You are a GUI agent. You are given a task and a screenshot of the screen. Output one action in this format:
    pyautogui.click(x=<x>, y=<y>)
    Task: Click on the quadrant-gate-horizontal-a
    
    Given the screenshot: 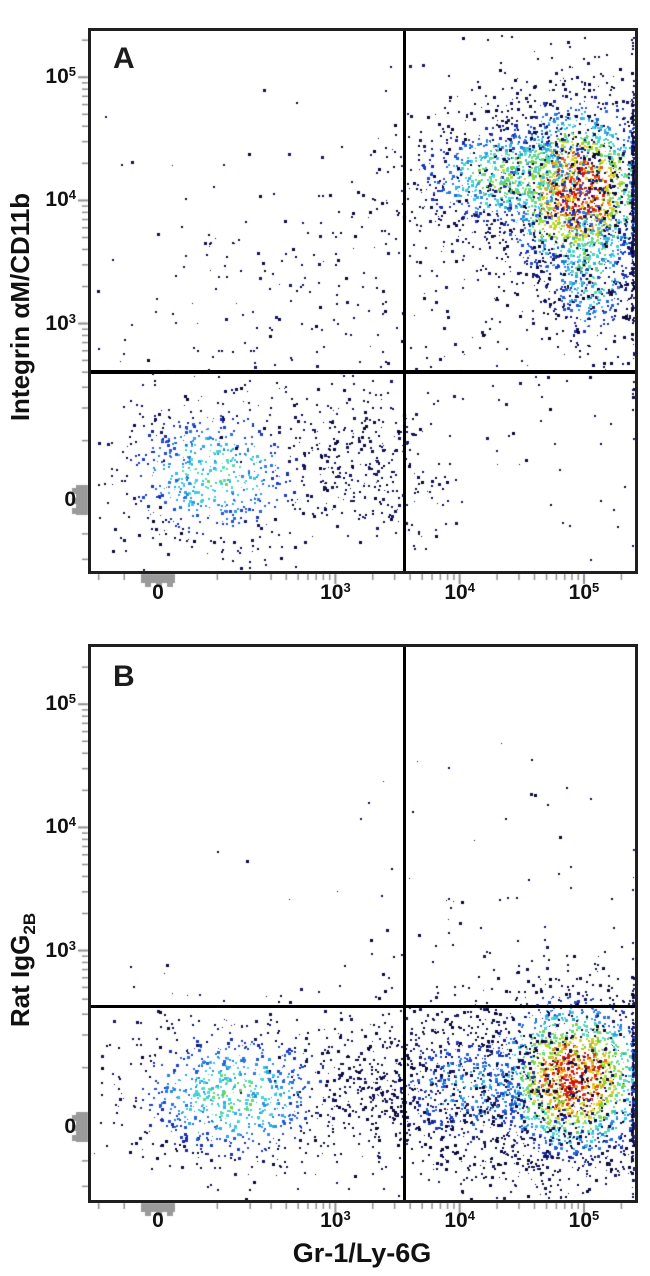 What is the action you would take?
    pyautogui.click(x=363, y=372)
    